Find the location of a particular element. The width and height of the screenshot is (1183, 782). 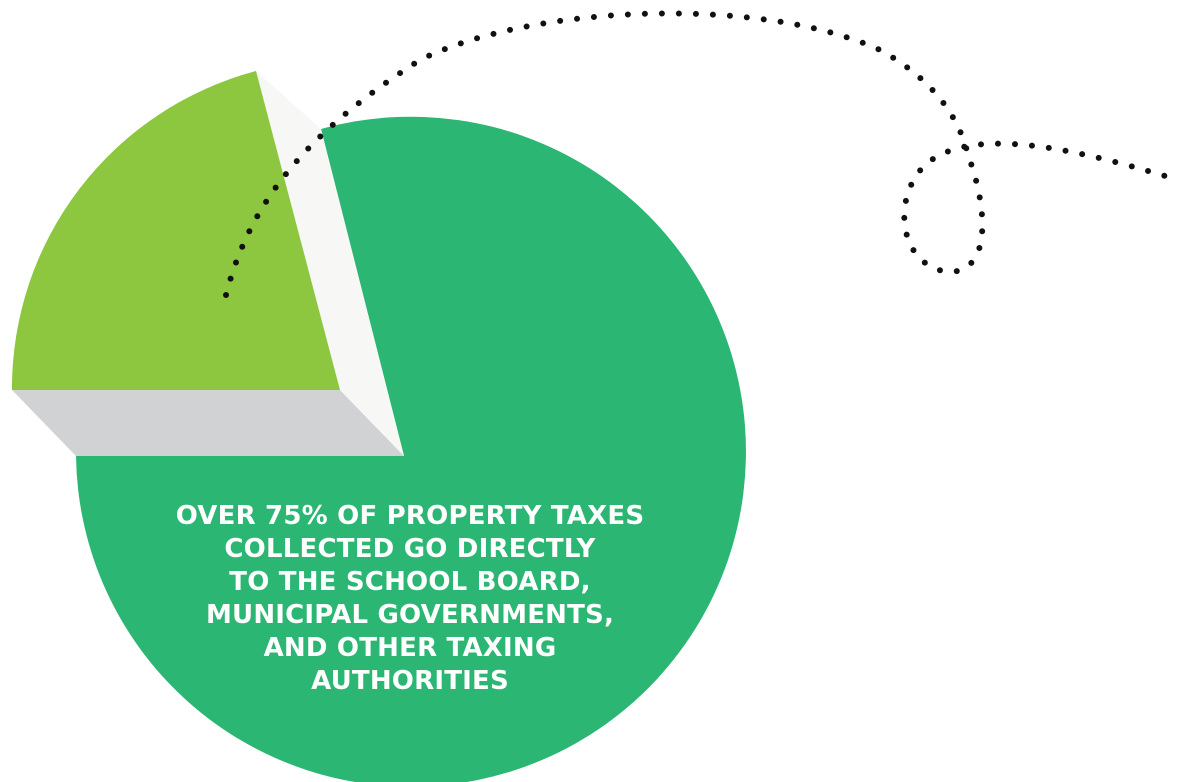

slice-bevel-top is located at coordinates (330, 263).